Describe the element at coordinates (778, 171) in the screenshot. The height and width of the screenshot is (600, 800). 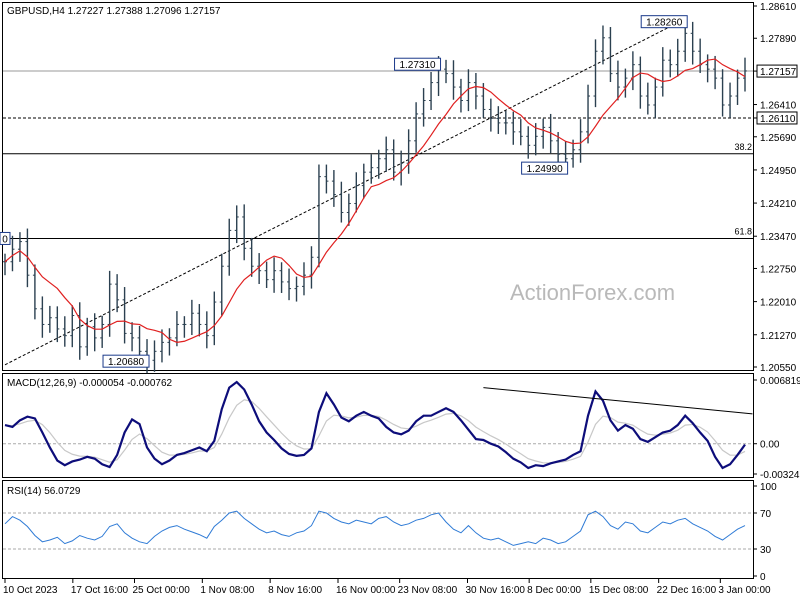
I see `price-tick-label-6: 1.24950` at that location.